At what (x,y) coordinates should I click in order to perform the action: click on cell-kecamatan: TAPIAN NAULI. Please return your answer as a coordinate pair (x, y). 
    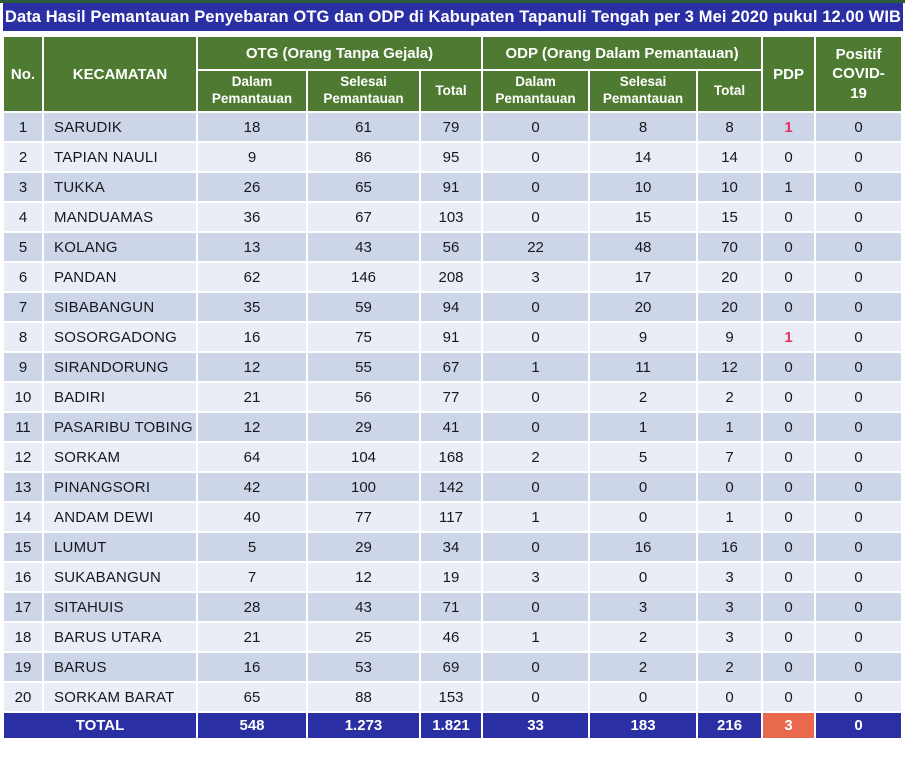
    Looking at the image, I should click on (120, 157).